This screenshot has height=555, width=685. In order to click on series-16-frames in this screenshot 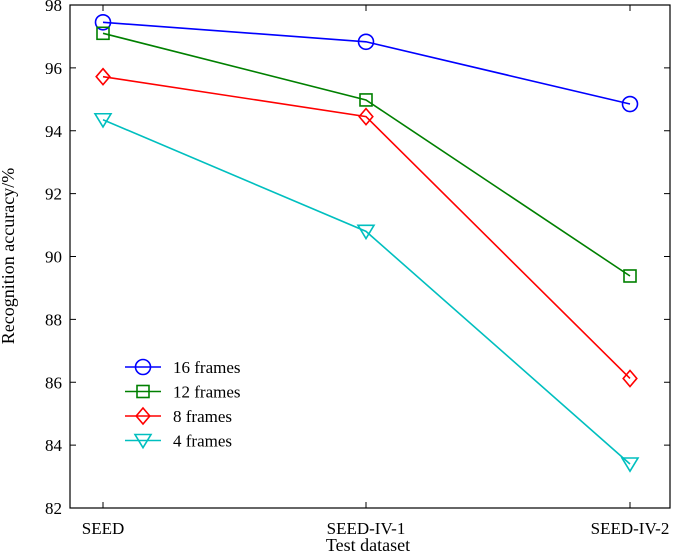, I will do `click(366, 63)`.